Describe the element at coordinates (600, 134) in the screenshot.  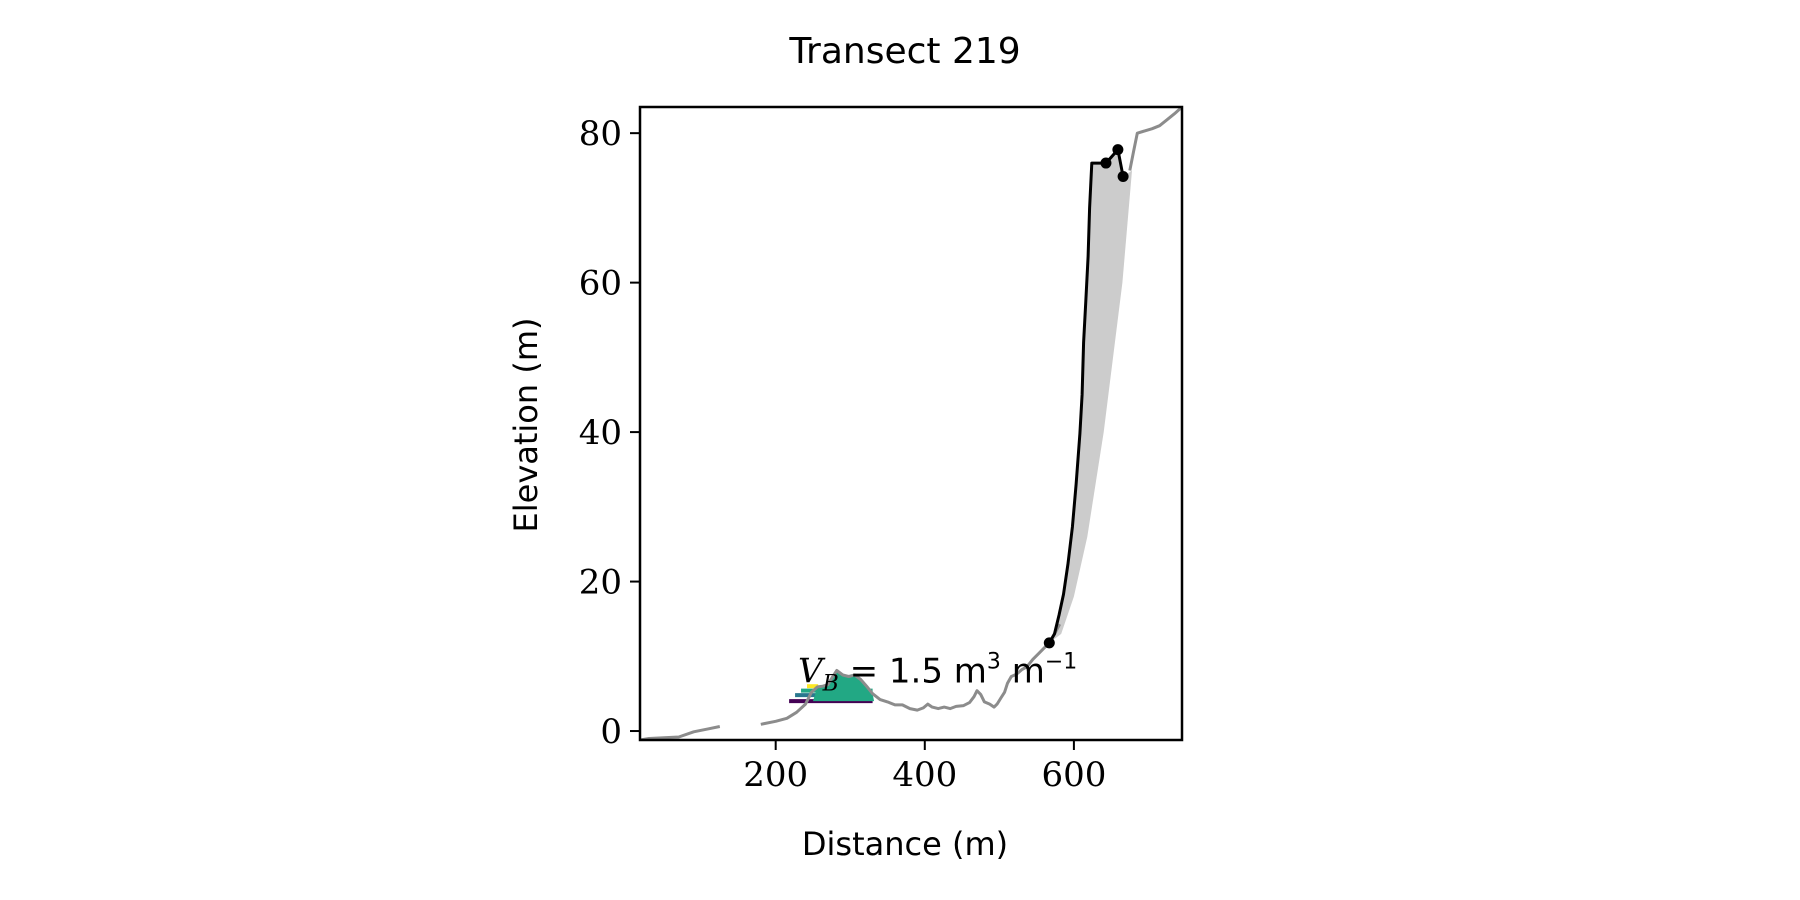
I see `y-tick-label-80: 80` at that location.